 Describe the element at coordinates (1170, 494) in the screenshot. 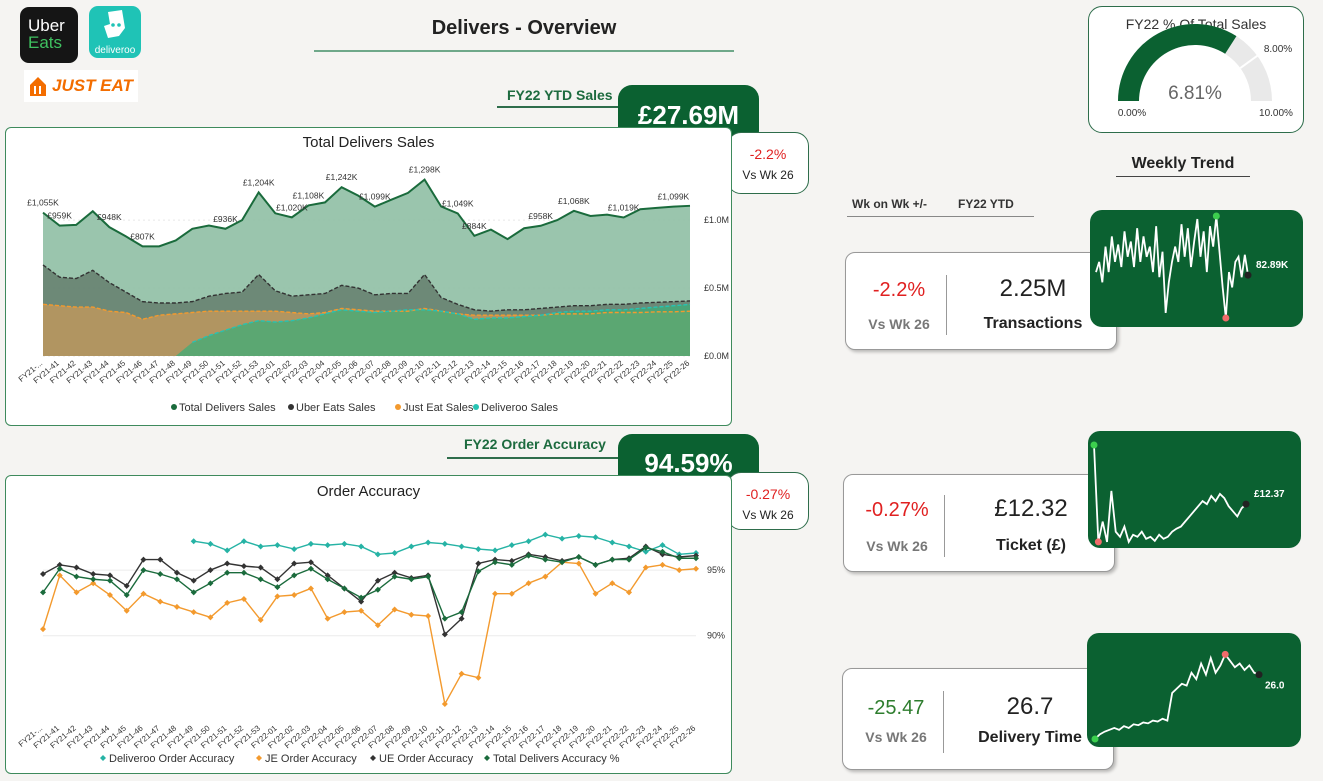

I see `sparkline` at that location.